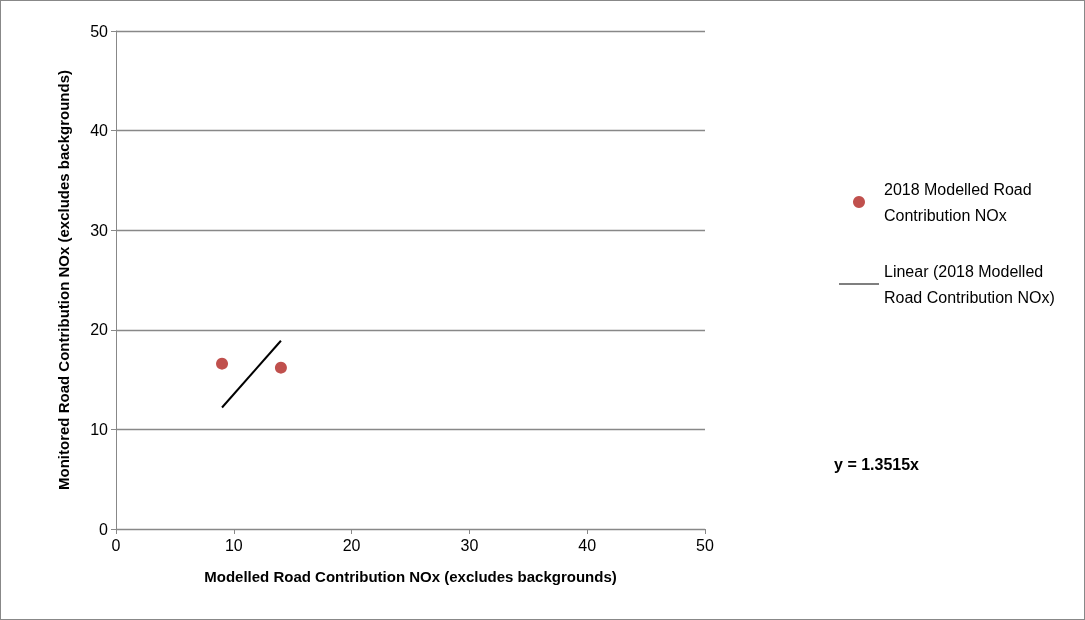 The width and height of the screenshot is (1085, 620). What do you see at coordinates (960, 202) in the screenshot?
I see `legend-label: 2018 Modelled Road Contribution NOx` at bounding box center [960, 202].